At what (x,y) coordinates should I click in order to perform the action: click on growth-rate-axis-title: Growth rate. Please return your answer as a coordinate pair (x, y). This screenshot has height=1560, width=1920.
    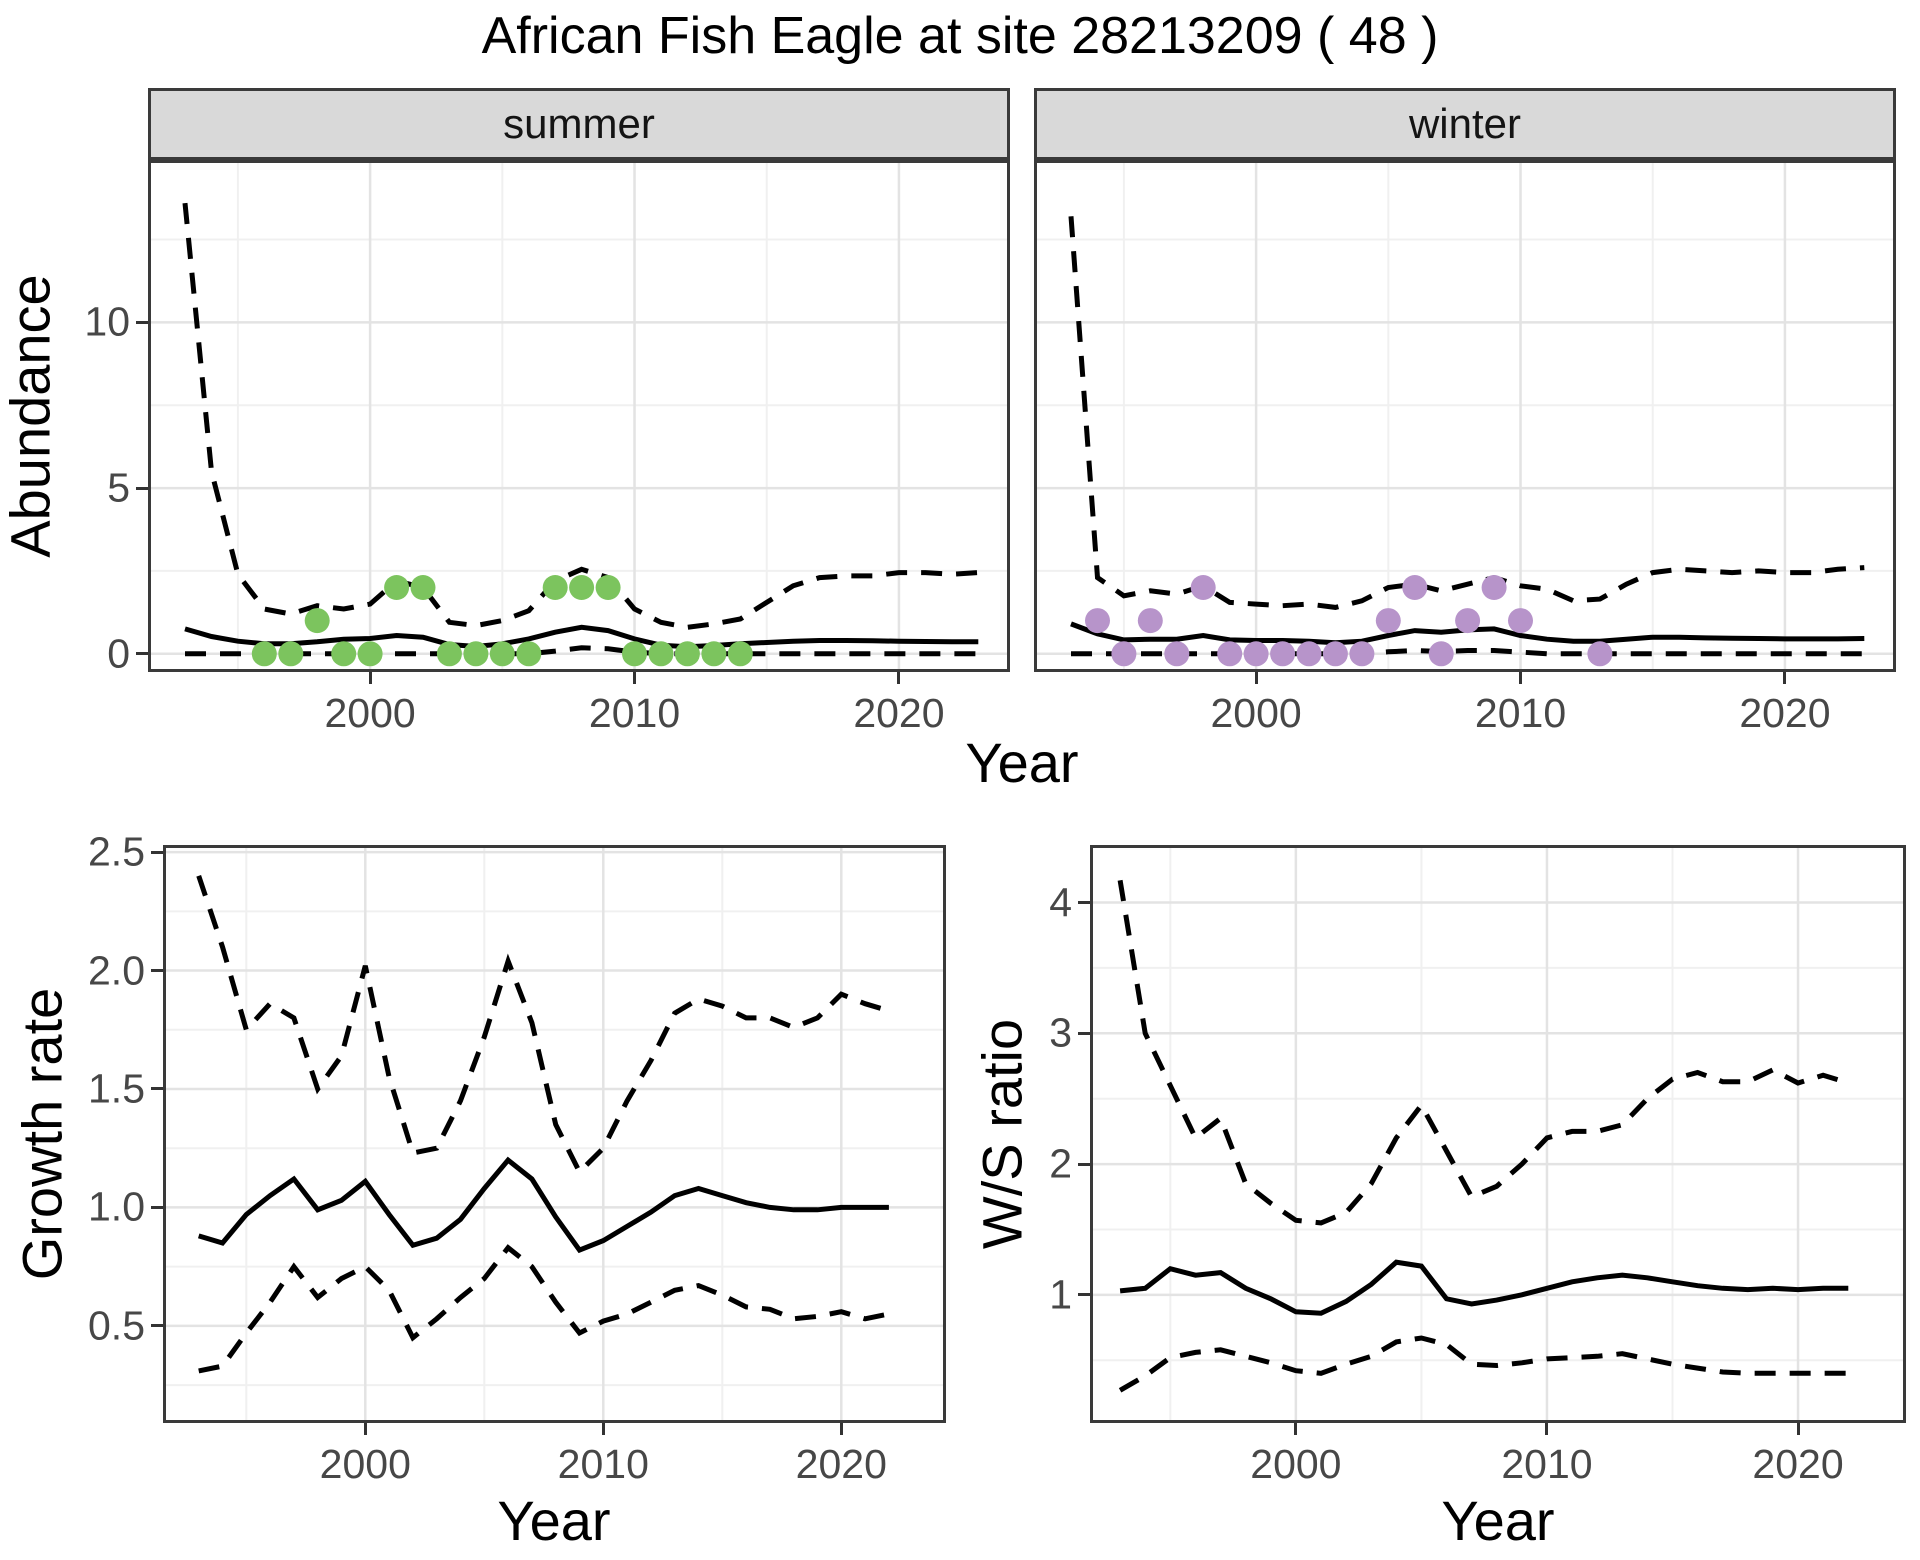
    Looking at the image, I should click on (42, 1134).